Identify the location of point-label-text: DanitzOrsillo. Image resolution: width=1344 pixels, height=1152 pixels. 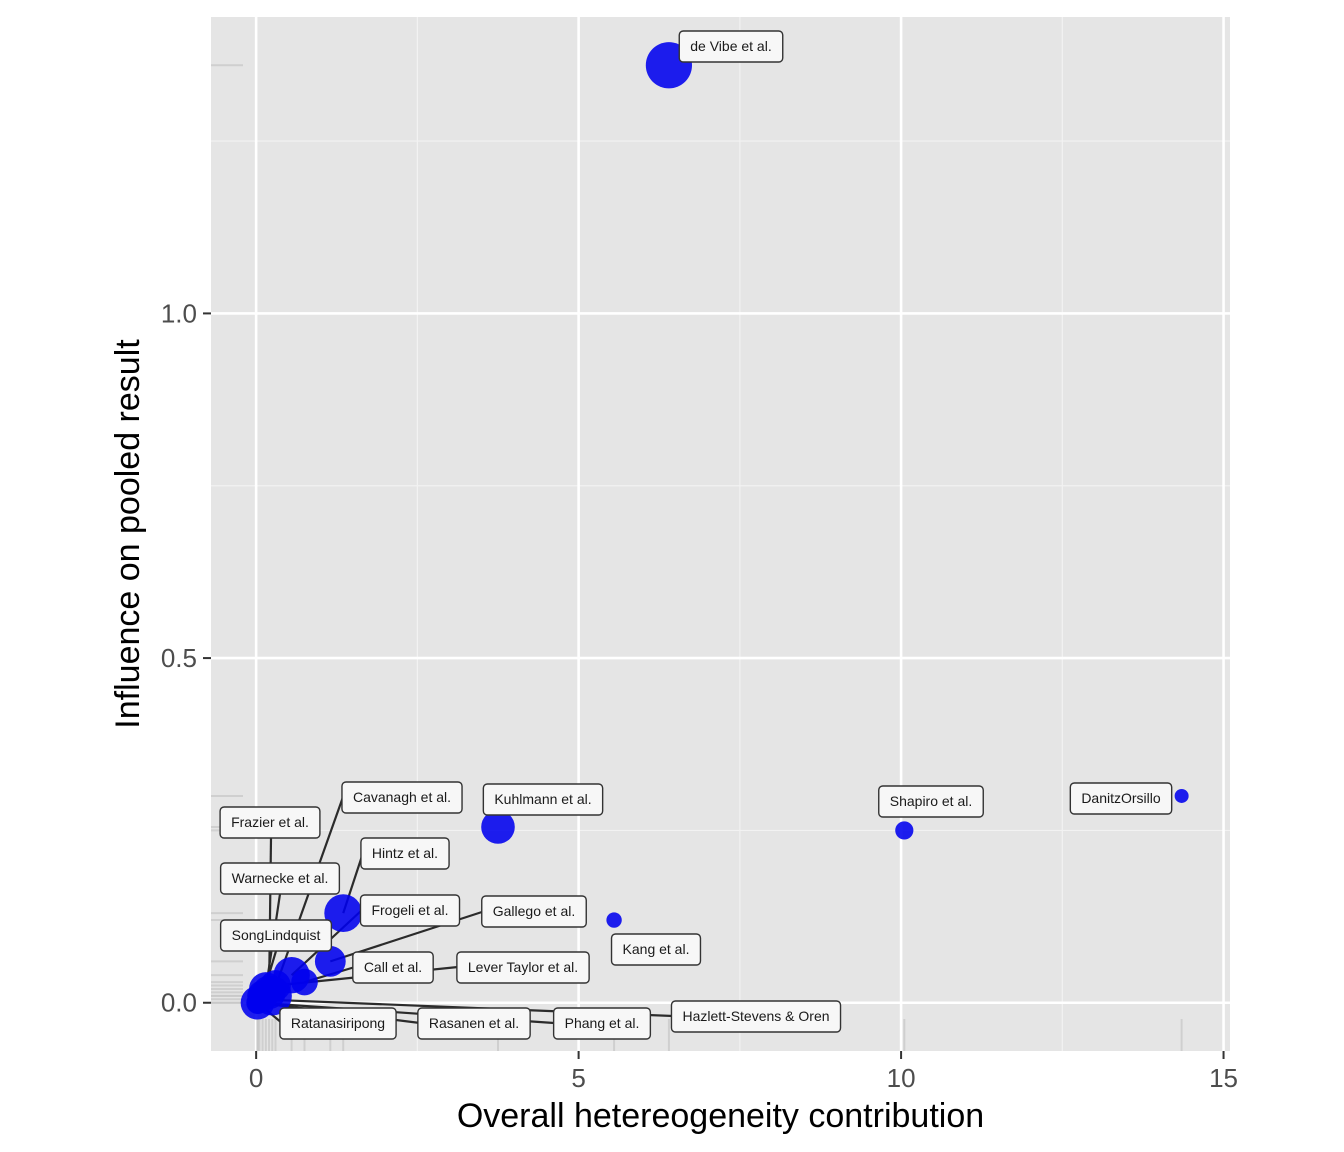
(1121, 798).